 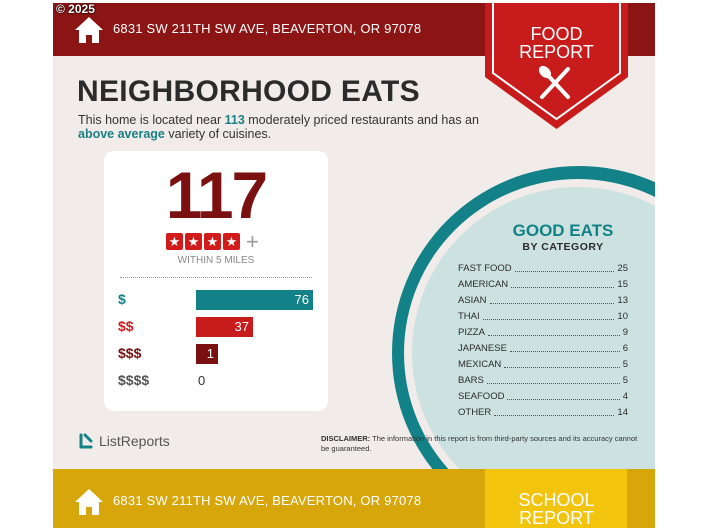 What do you see at coordinates (472, 300) in the screenshot?
I see `category-name: ASIAN` at bounding box center [472, 300].